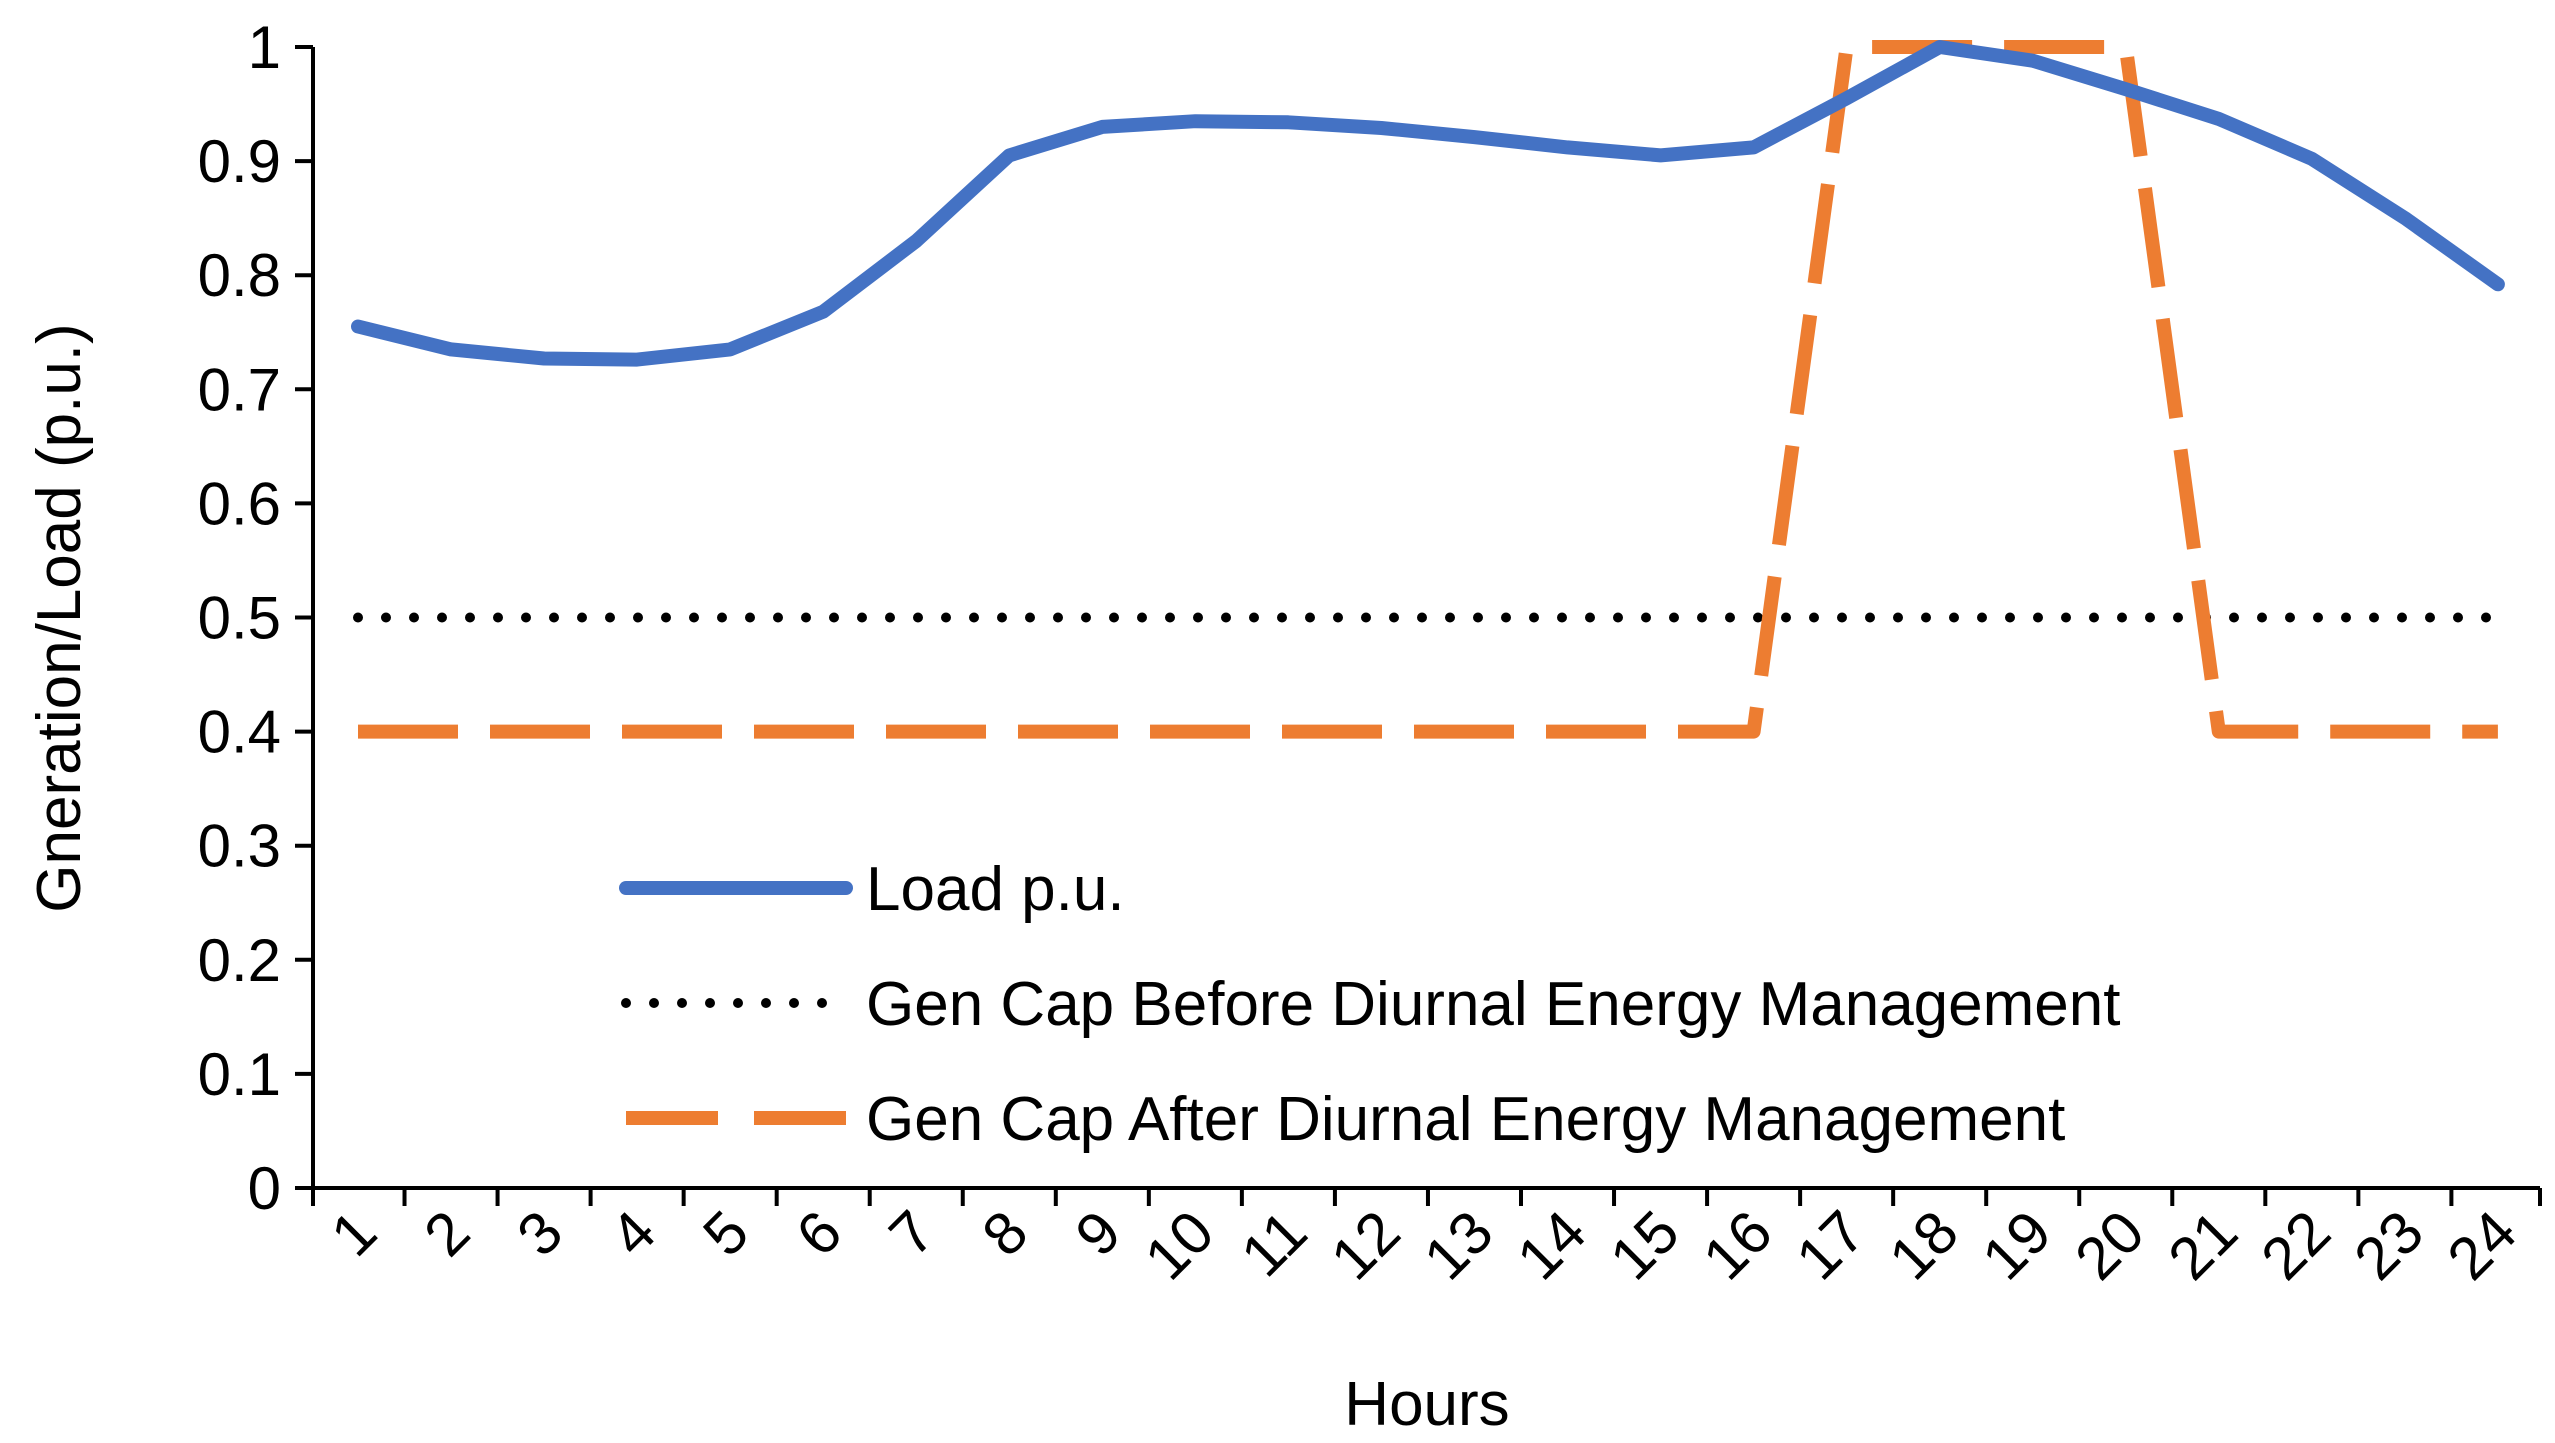 Image resolution: width=2555 pixels, height=1443 pixels. Describe the element at coordinates (995, 889) in the screenshot. I see `legend-label: Load p.u.` at that location.